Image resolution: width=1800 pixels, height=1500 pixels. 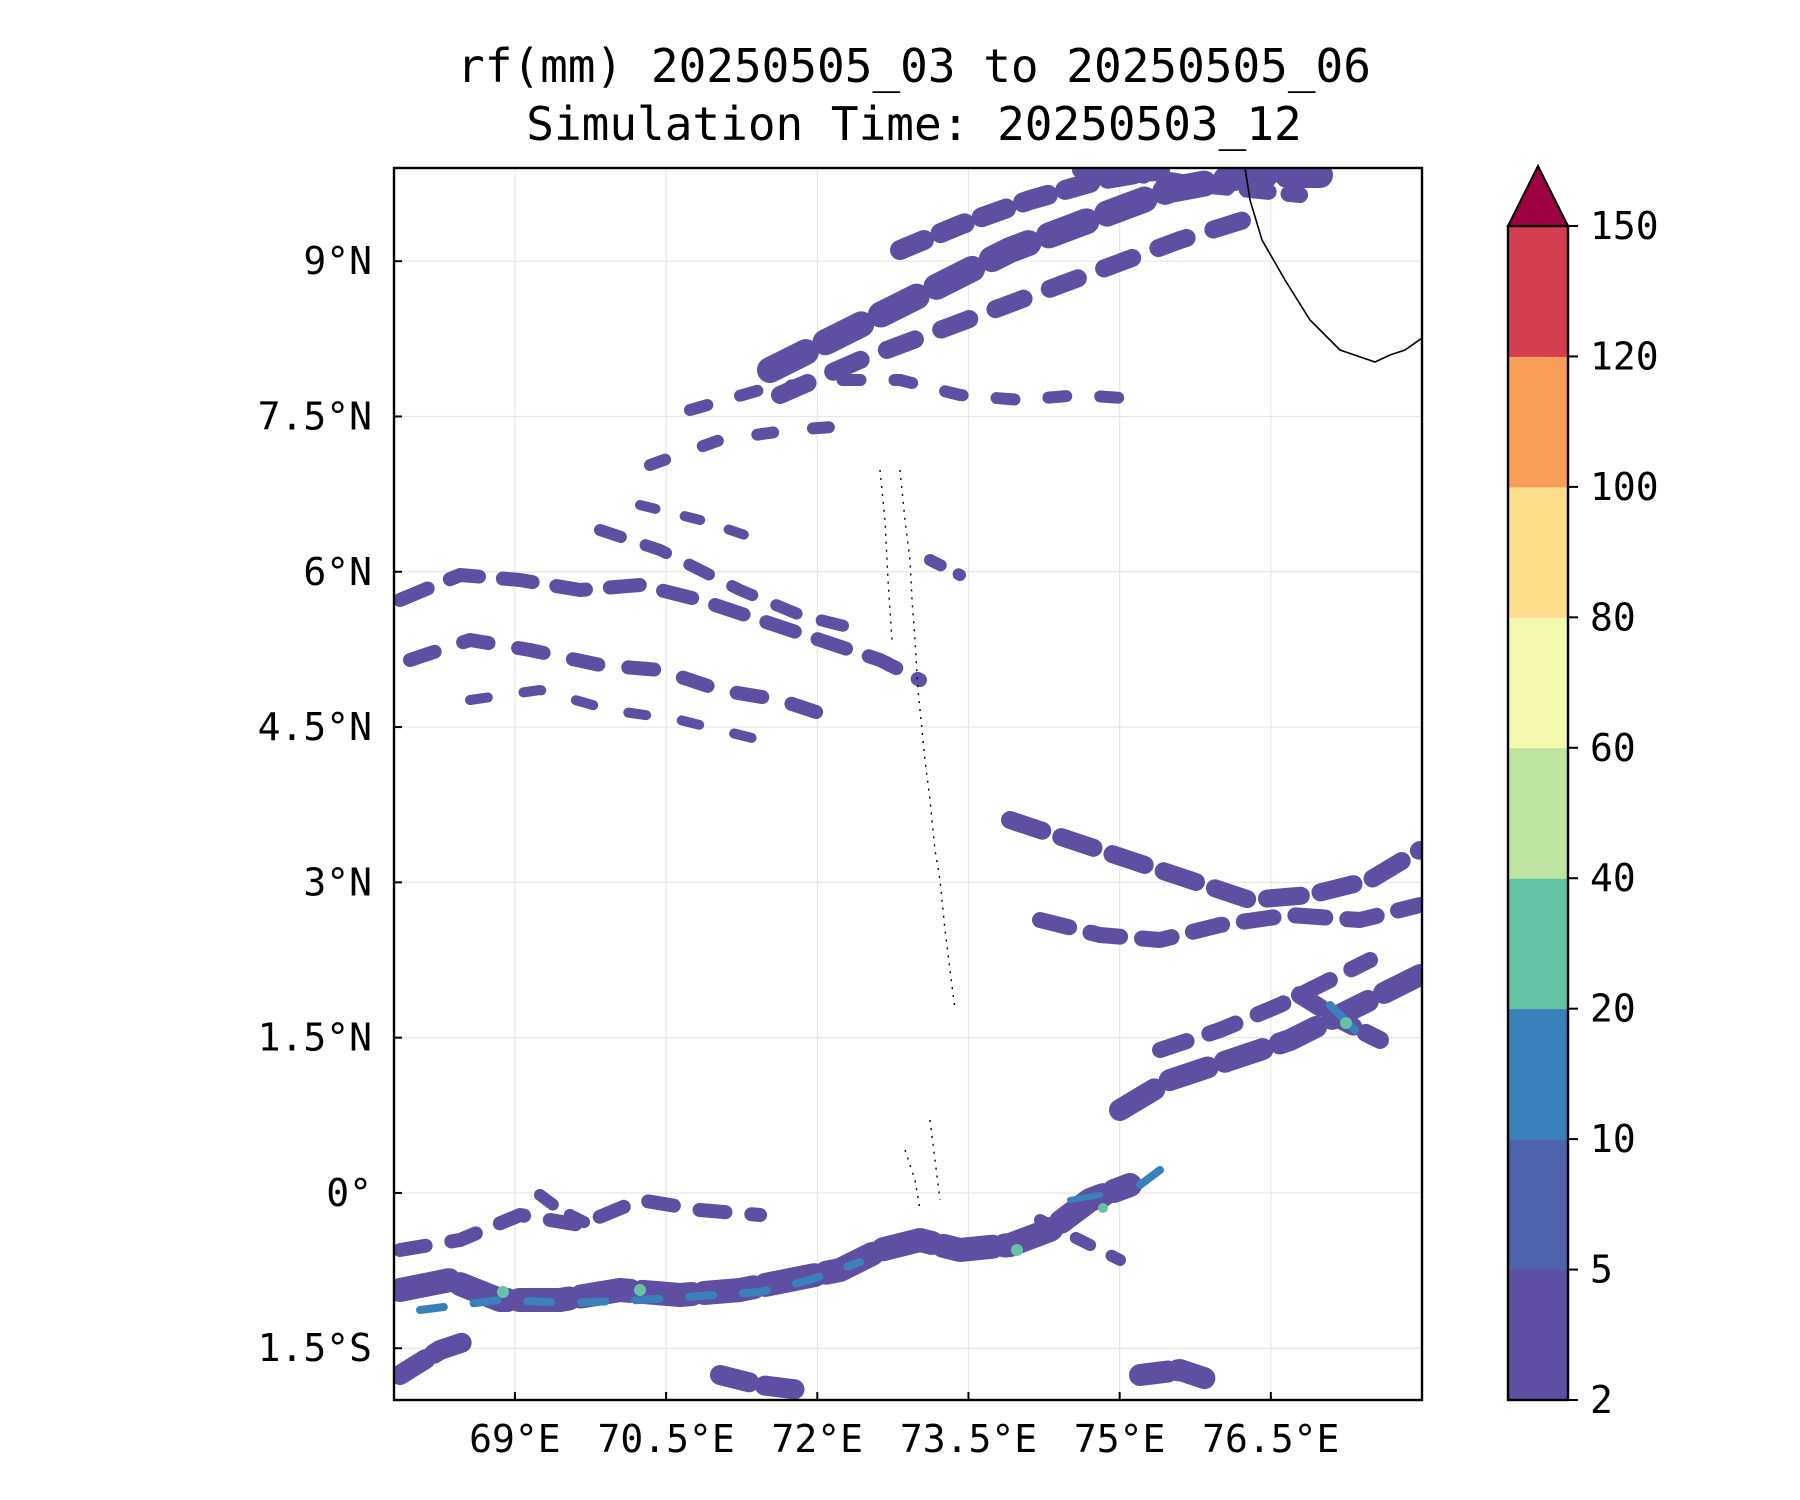 What do you see at coordinates (337, 261) in the screenshot?
I see `lat-tick-label: 9°N` at bounding box center [337, 261].